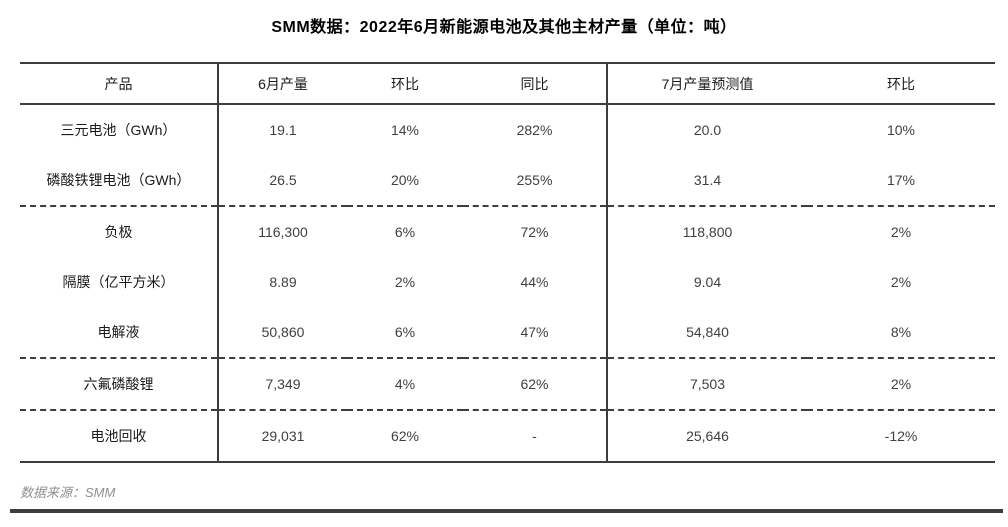  I want to click on table-row-lipf6: 六氟磷酸锂 7,349 4% 62% 7,503 2%, so click(507, 383).